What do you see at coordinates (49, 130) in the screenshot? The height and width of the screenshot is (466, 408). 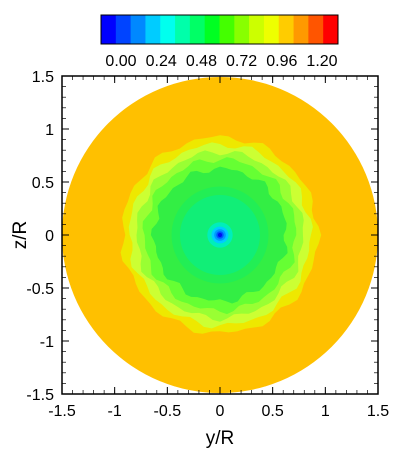 I see `y-tick-label: 1` at bounding box center [49, 130].